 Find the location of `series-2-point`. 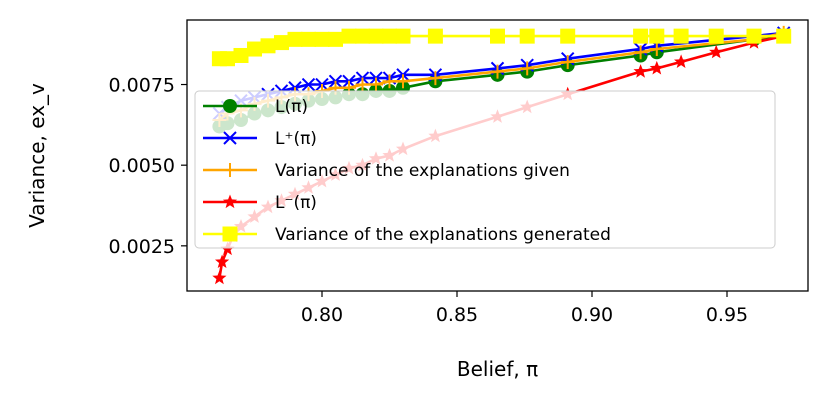

series-2-point is located at coordinates (308, 84).